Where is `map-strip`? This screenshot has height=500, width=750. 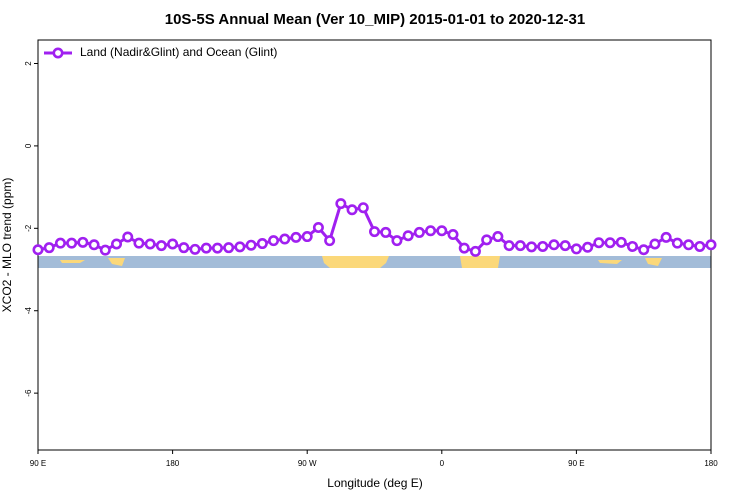 map-strip is located at coordinates (374, 262).